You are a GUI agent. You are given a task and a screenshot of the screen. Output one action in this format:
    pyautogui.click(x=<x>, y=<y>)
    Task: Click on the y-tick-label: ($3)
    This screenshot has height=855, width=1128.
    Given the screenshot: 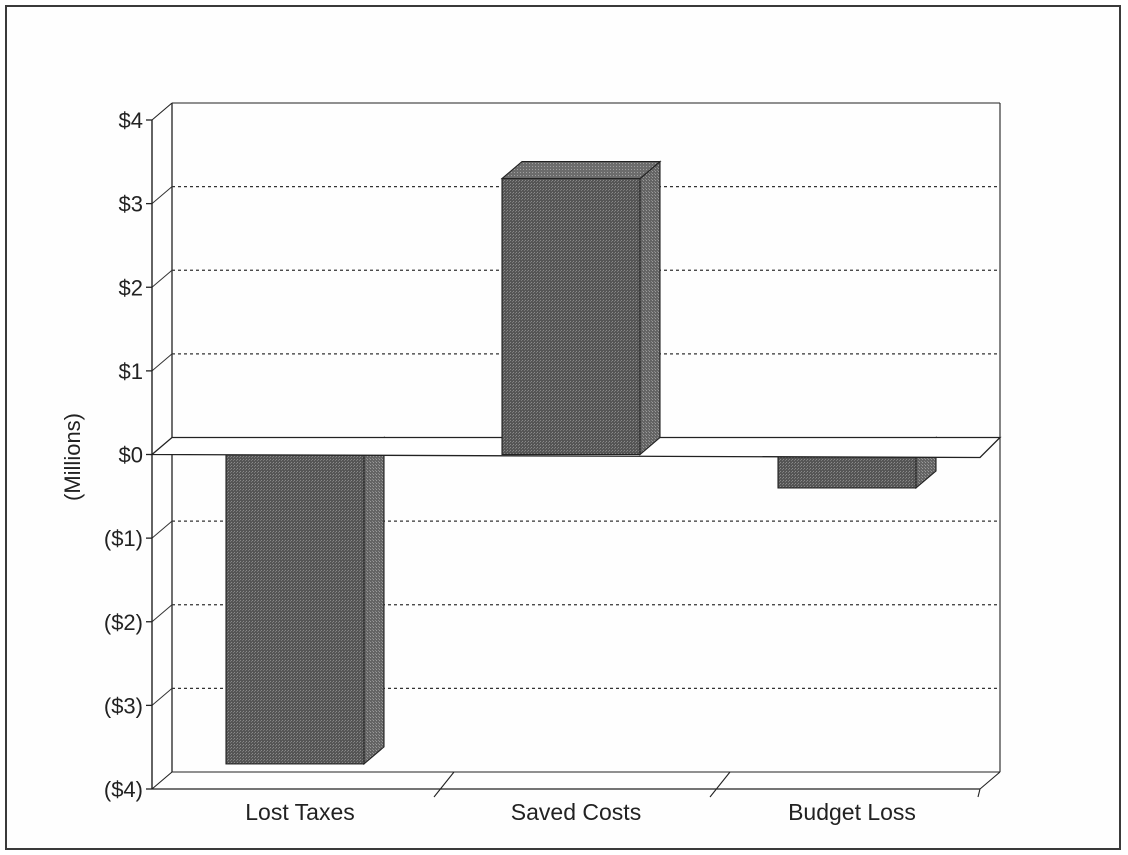 What is the action you would take?
    pyautogui.click(x=123, y=705)
    